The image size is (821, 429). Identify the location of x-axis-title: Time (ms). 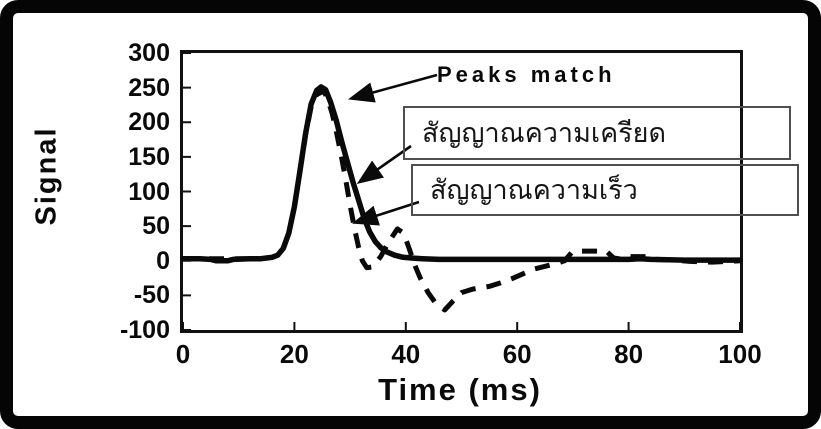
(460, 389).